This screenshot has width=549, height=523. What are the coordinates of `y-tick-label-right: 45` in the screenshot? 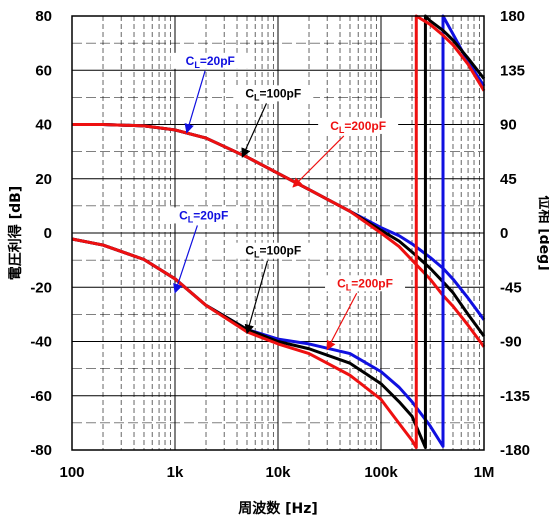 It's located at (508, 179).